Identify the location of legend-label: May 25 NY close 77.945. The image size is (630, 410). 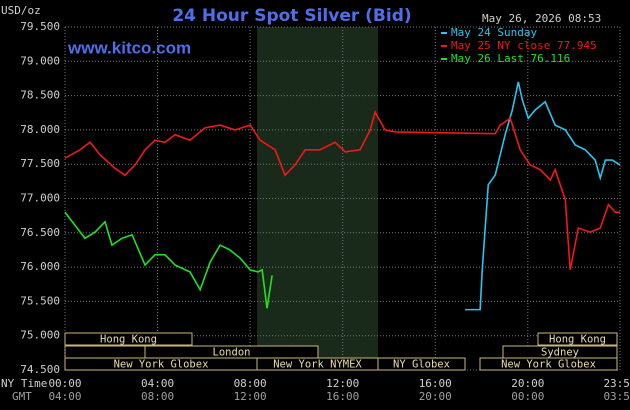
(524, 45).